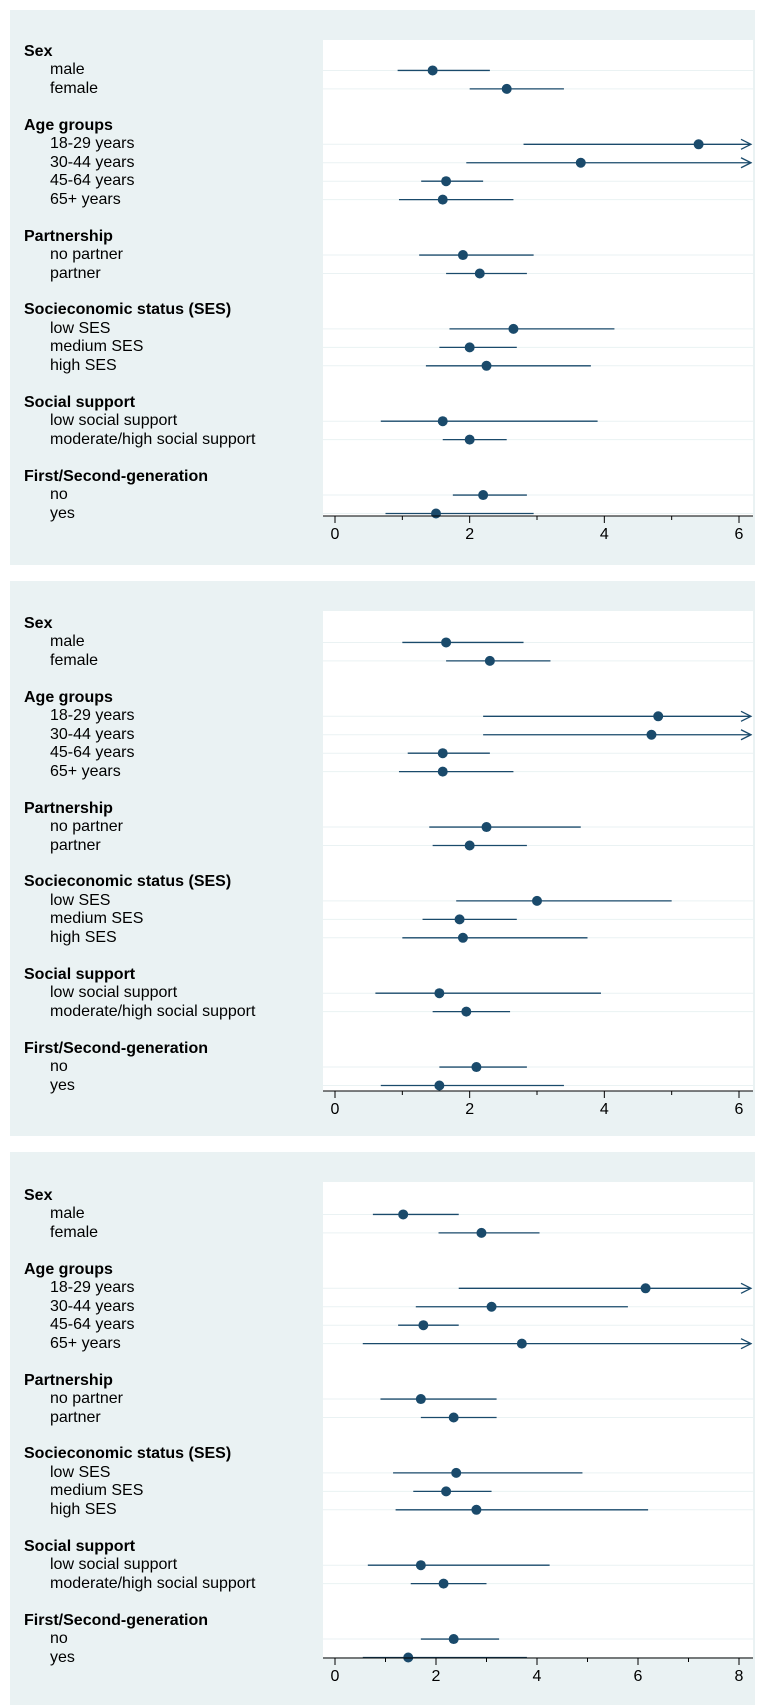 The image size is (765, 1705). I want to click on x-tick-label: 8, so click(739, 1676).